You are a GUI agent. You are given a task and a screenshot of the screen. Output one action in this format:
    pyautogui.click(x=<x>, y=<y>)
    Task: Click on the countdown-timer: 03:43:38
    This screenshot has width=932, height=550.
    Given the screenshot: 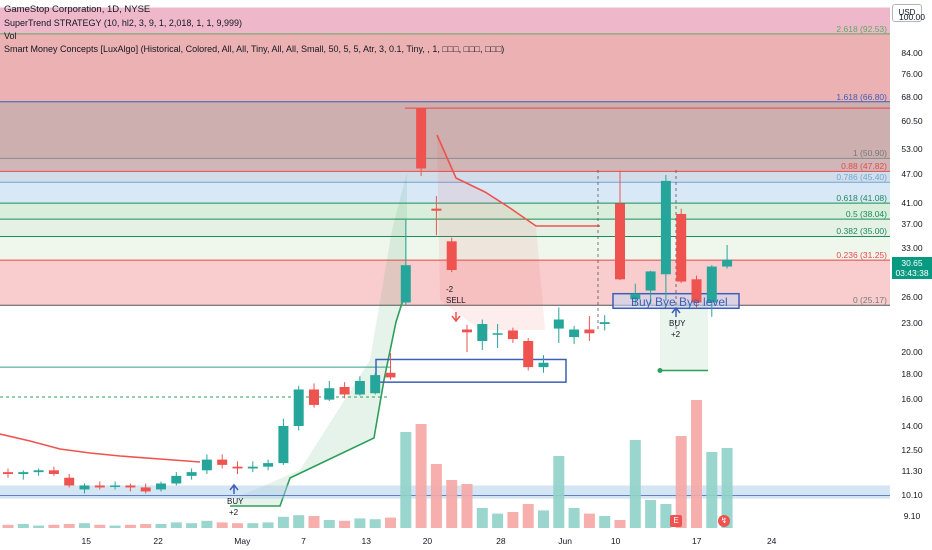 What is the action you would take?
    pyautogui.click(x=912, y=273)
    